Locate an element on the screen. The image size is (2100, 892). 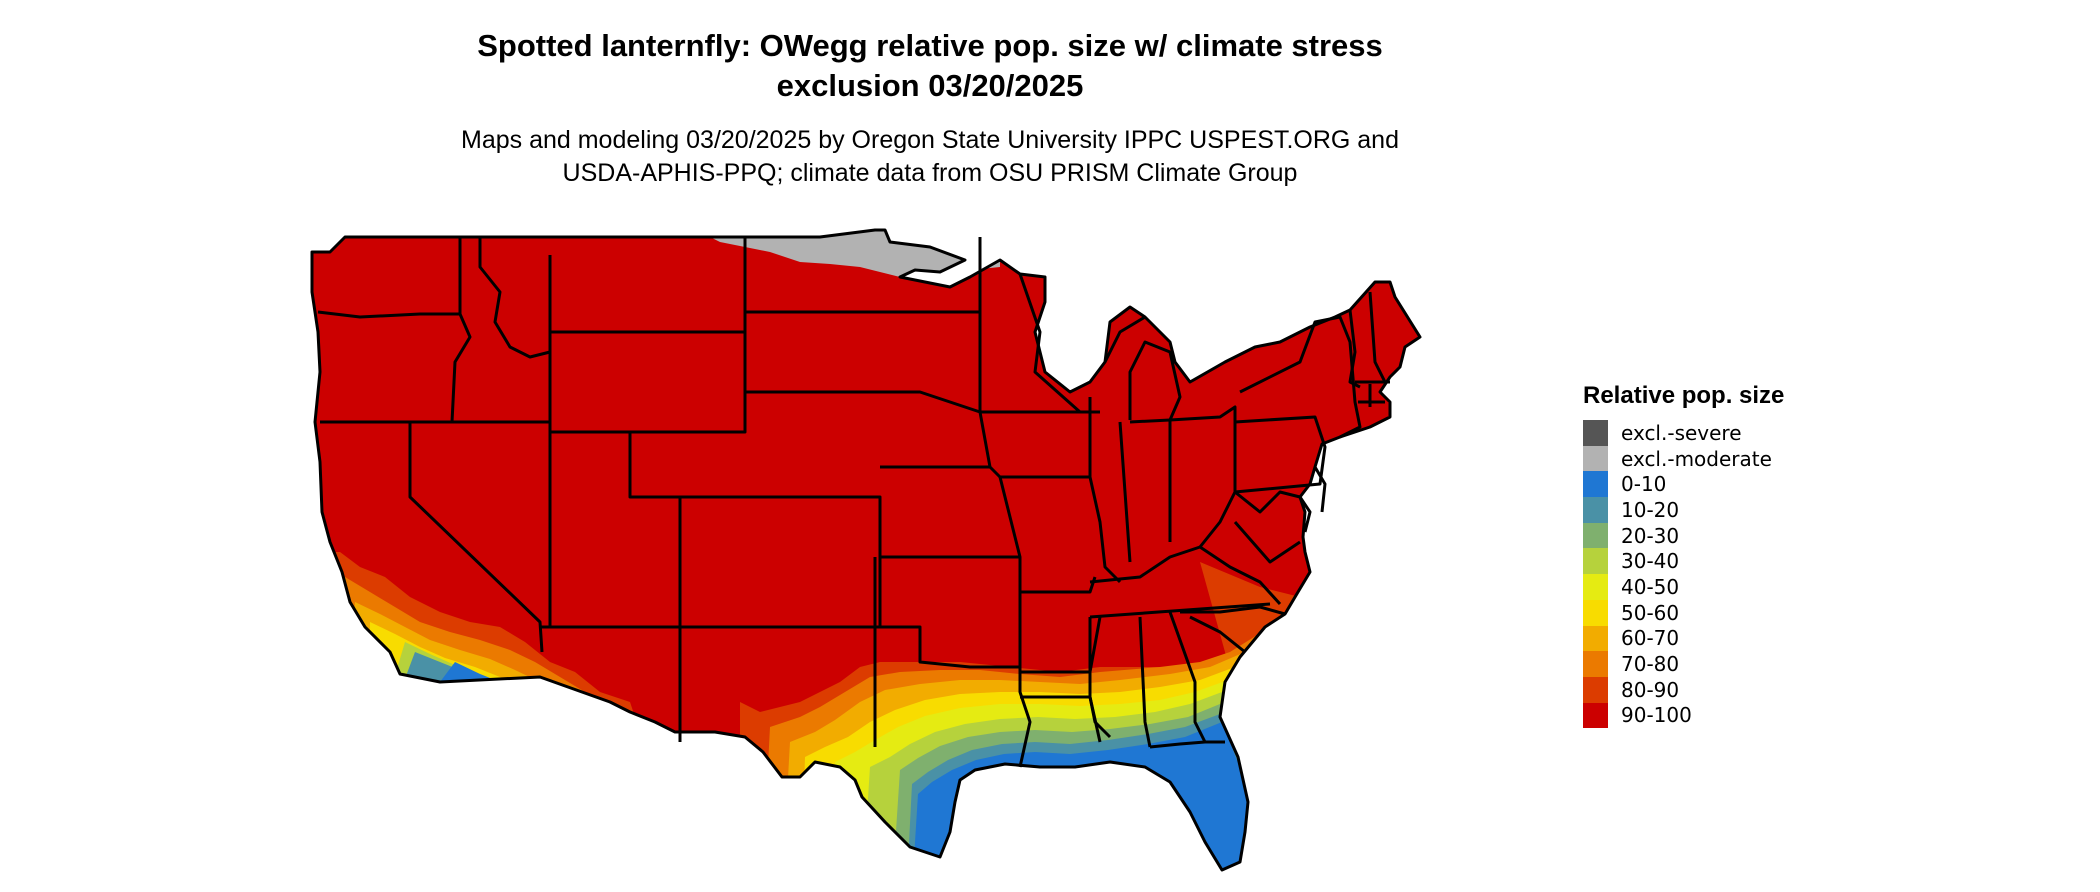
border-pa is located at coordinates (1280, 450).